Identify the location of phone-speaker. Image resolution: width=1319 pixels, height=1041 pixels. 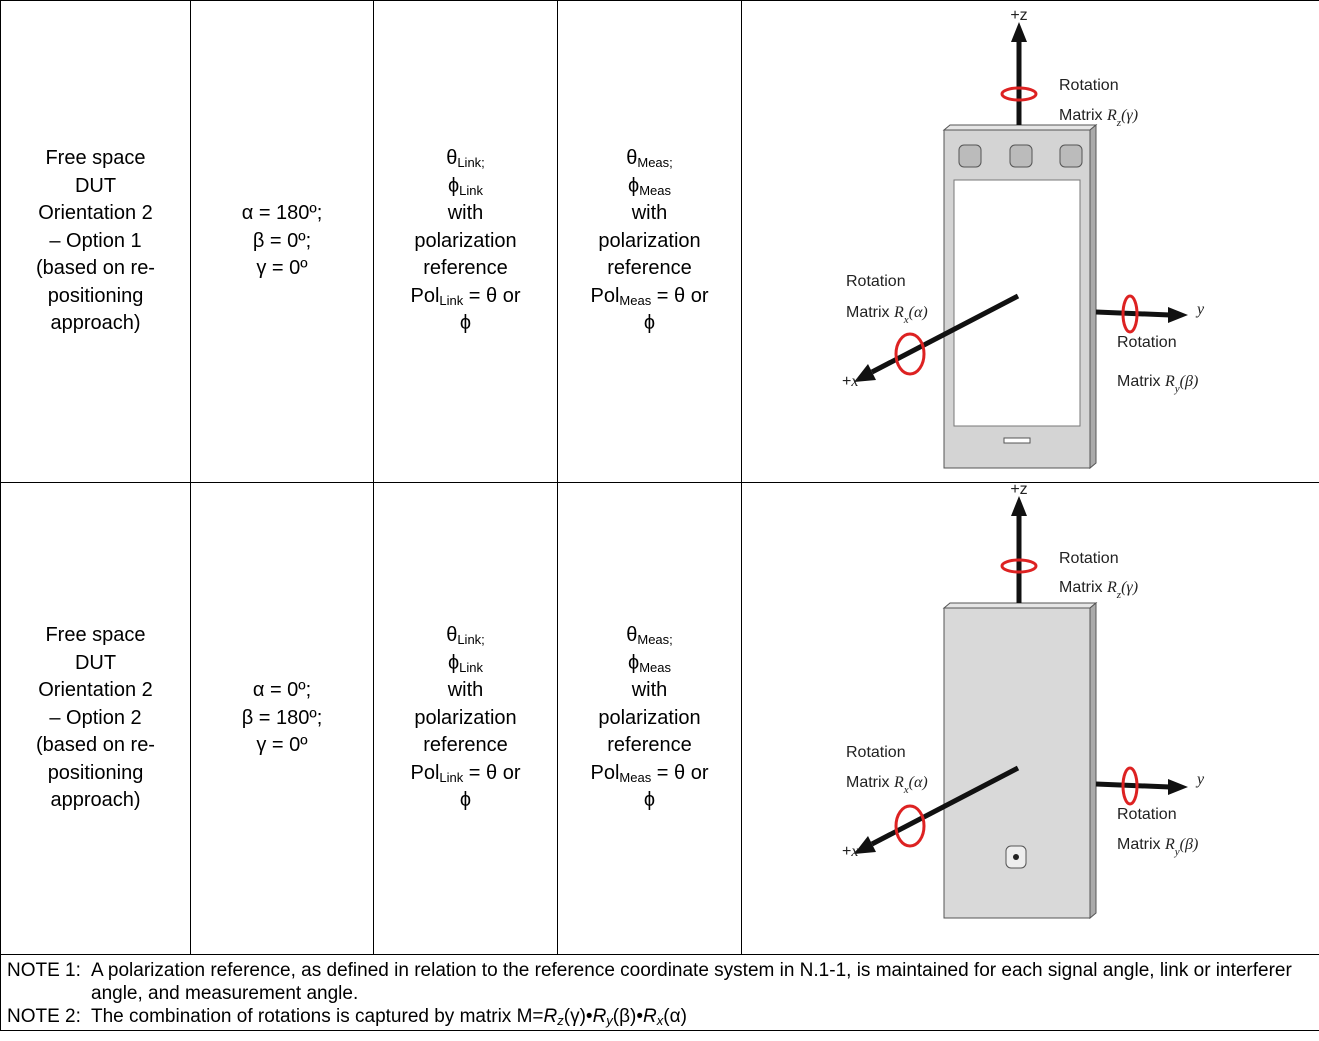
(1017, 440).